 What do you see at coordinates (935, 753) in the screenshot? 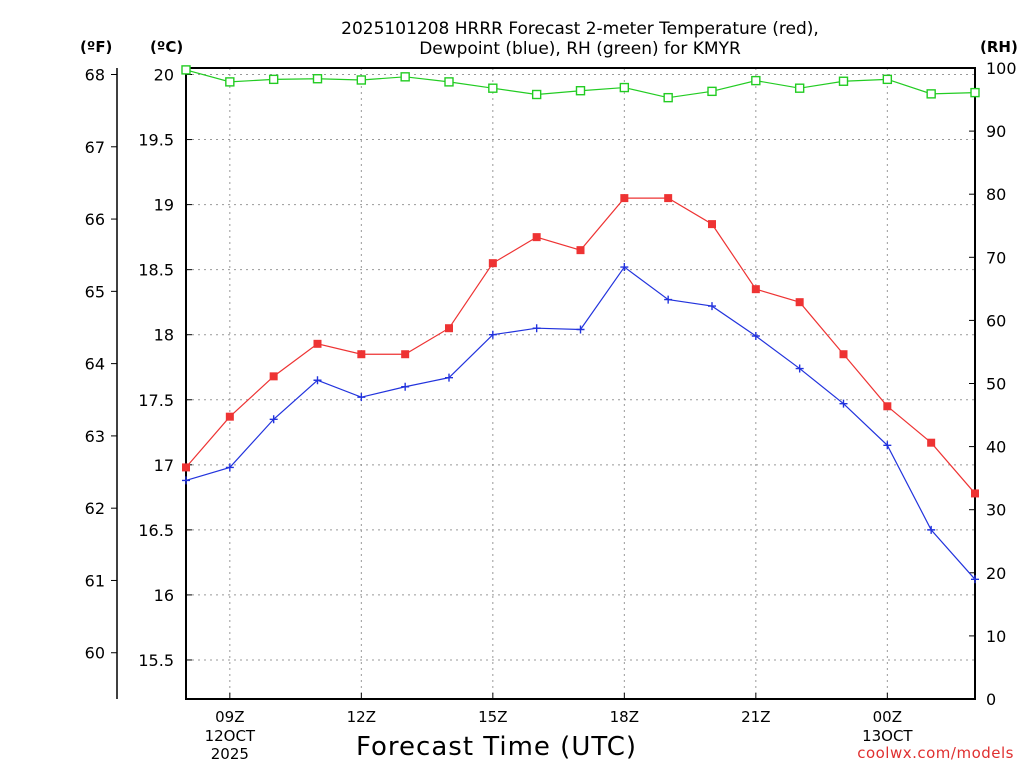
I see `credit-link: coolwx.com/models` at bounding box center [935, 753].